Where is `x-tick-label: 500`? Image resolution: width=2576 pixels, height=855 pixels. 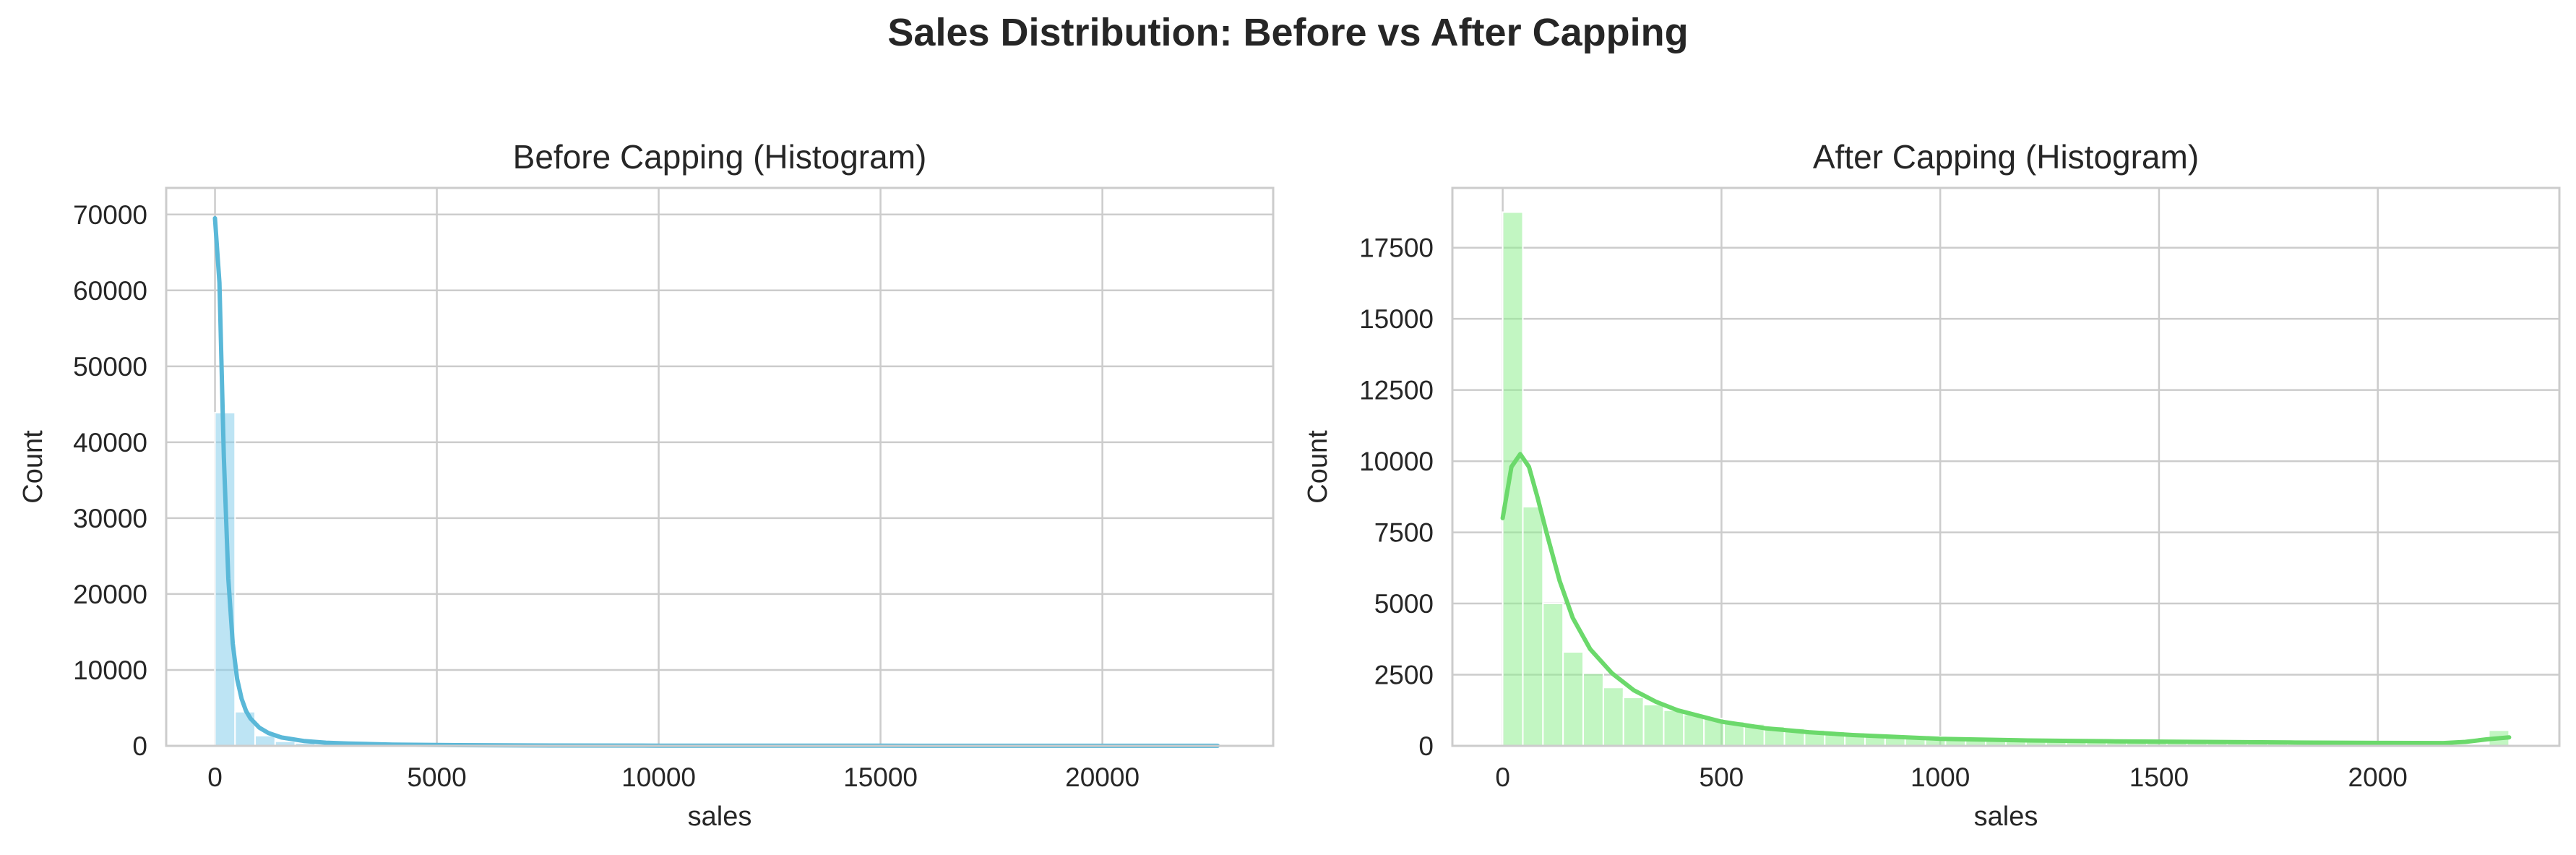
x-tick-label: 500 is located at coordinates (1722, 777).